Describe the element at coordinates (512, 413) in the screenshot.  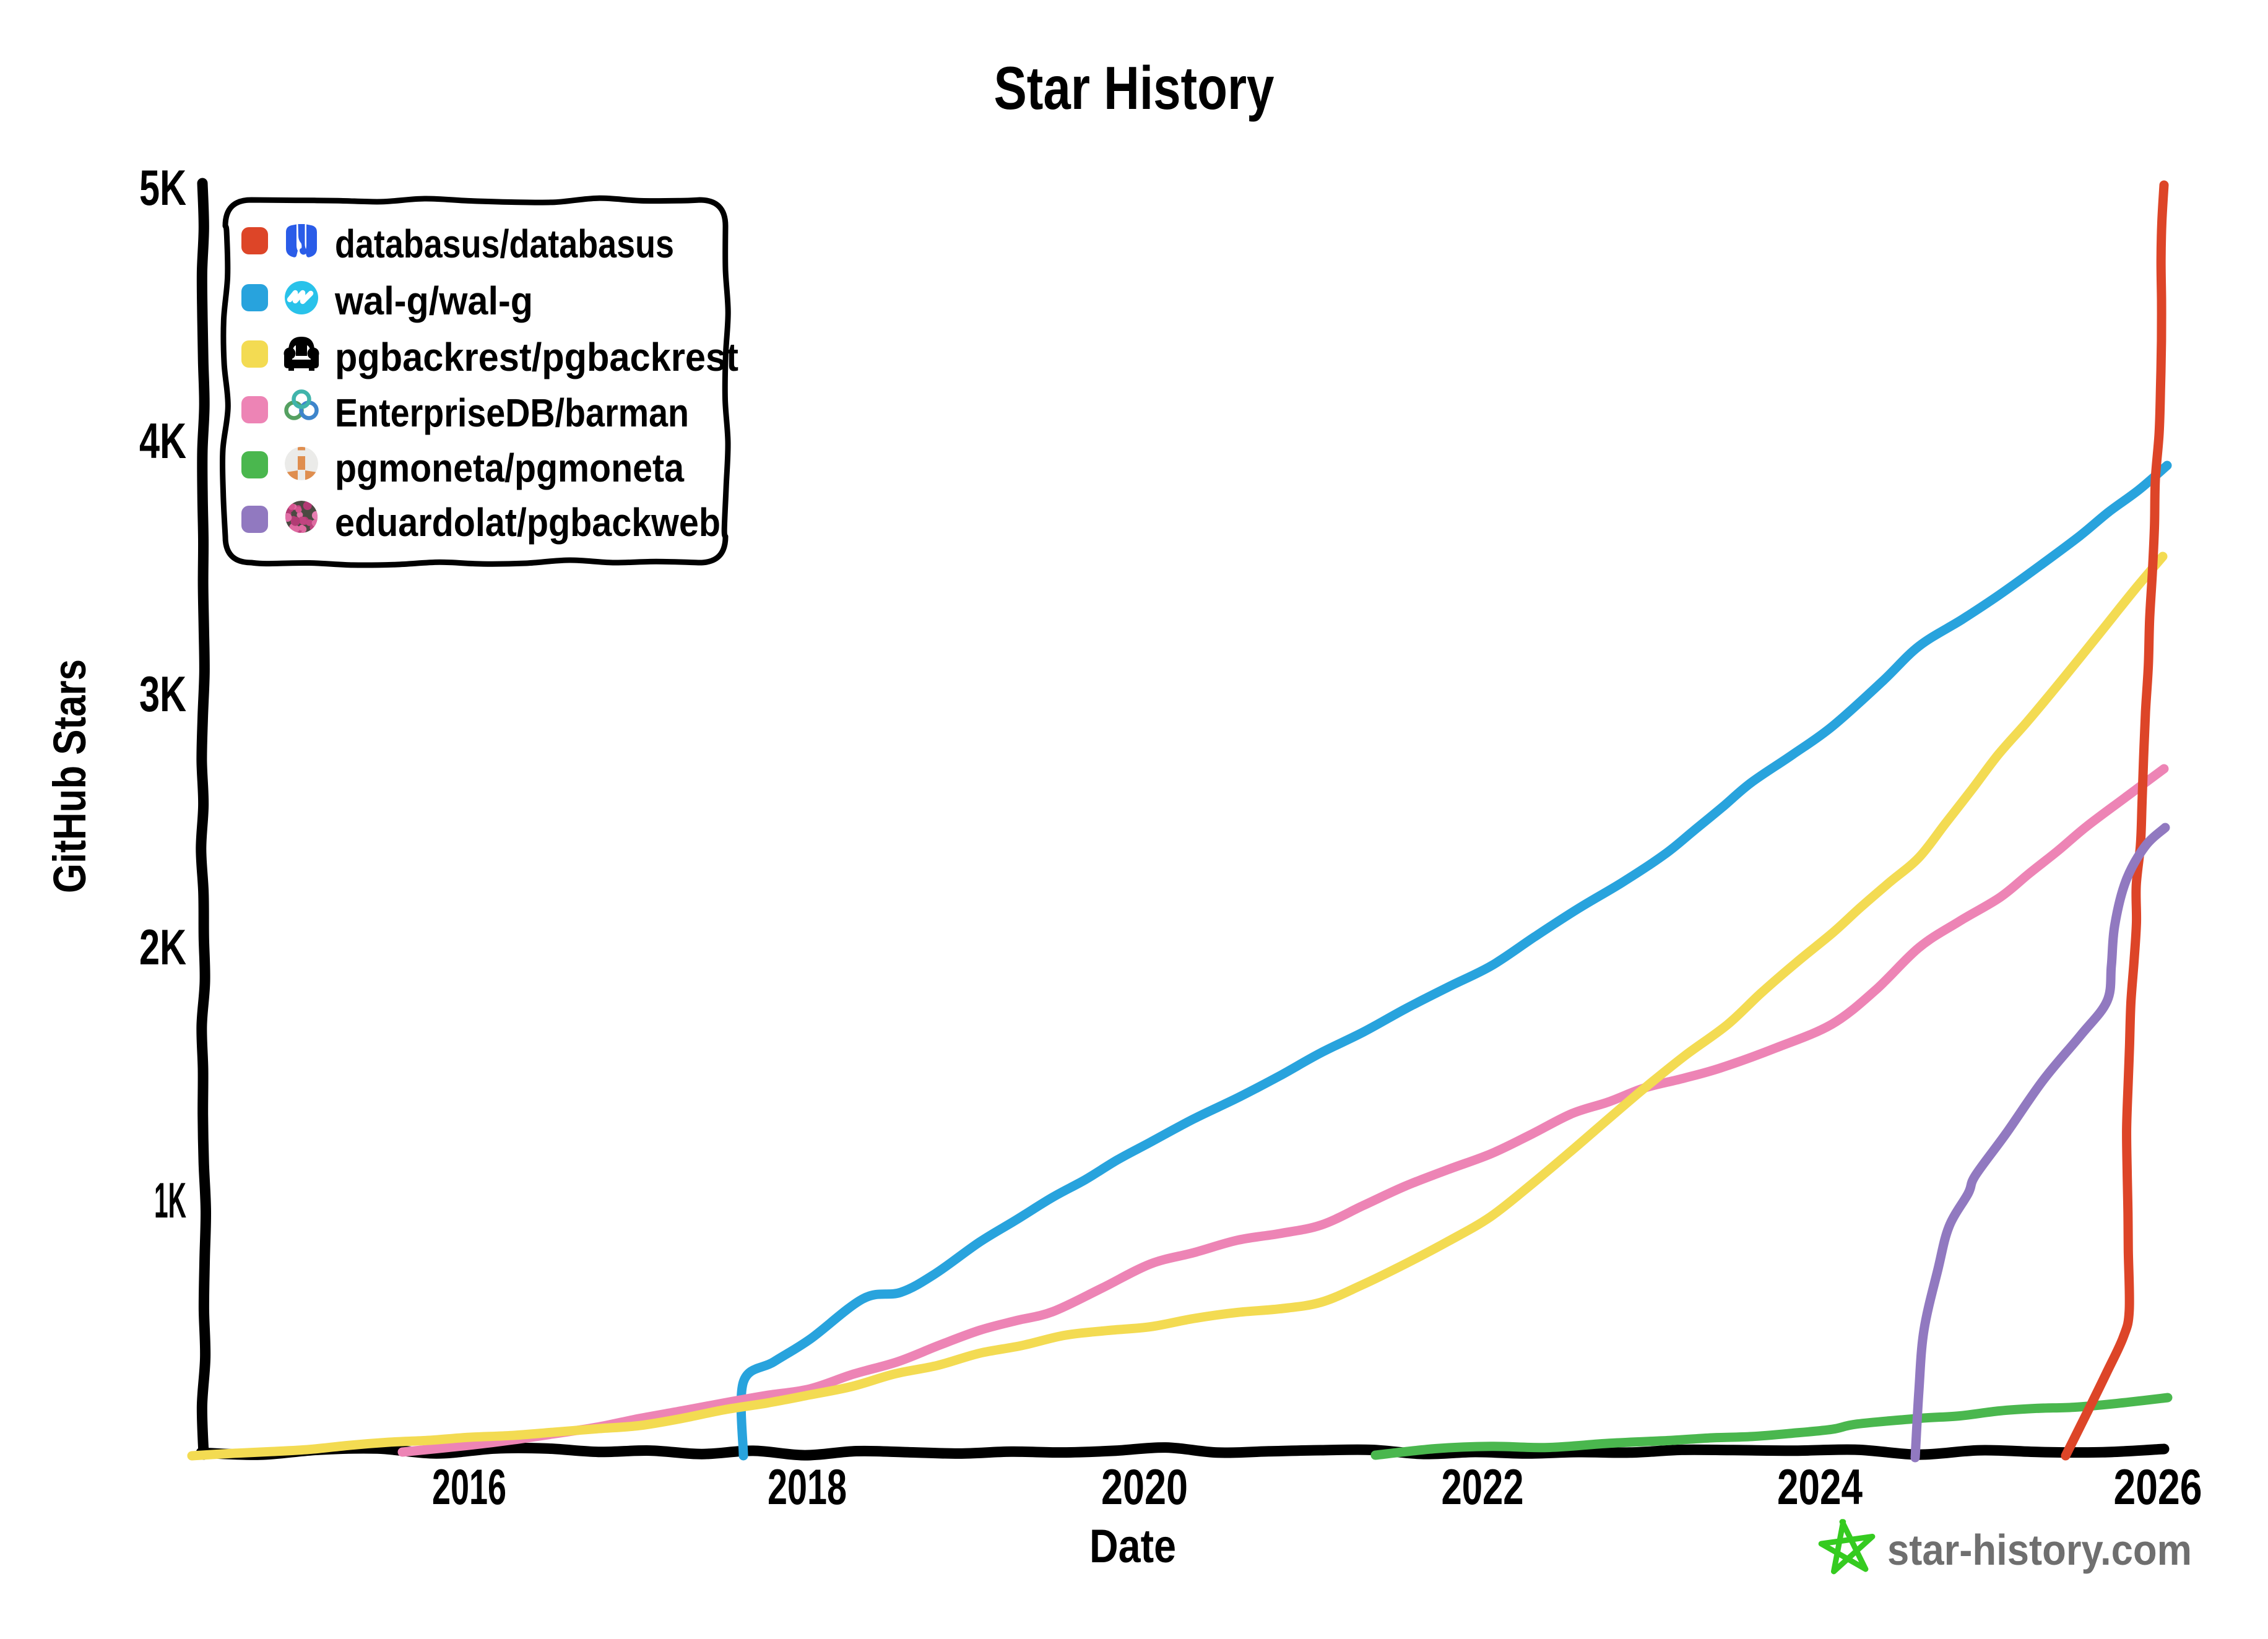
I see `svg-text: EnterpriseDB/barman` at that location.